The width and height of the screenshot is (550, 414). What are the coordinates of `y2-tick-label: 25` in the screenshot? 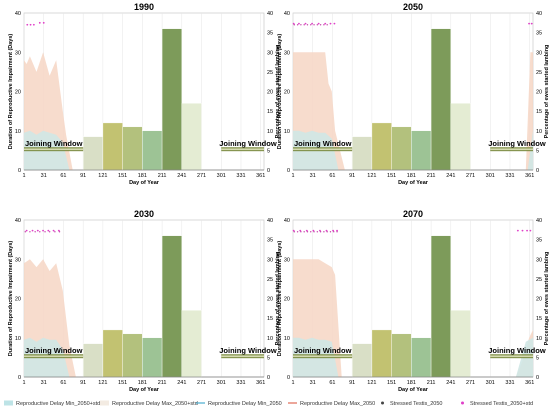 It's located at (539, 280).